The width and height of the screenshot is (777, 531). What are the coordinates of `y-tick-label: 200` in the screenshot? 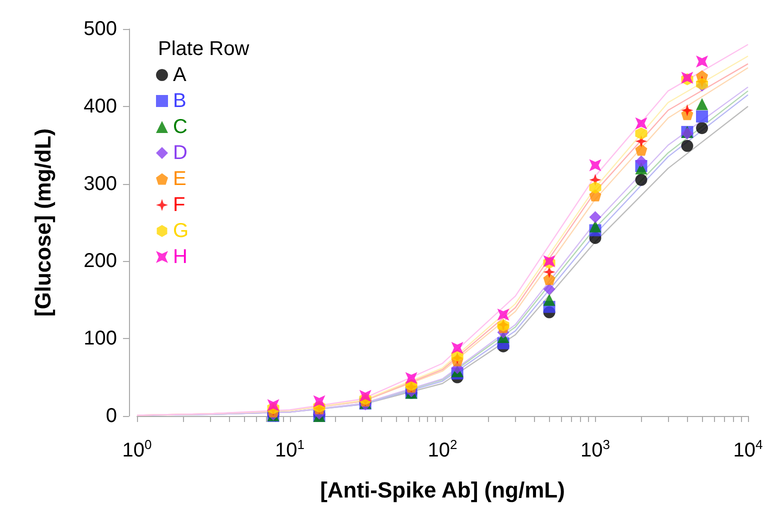 It's located at (100, 261).